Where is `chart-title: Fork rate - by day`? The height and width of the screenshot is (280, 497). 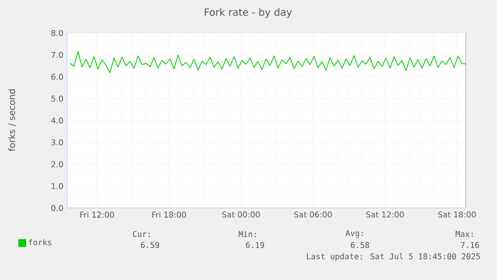
chart-title: Fork rate - by day is located at coordinates (248, 13).